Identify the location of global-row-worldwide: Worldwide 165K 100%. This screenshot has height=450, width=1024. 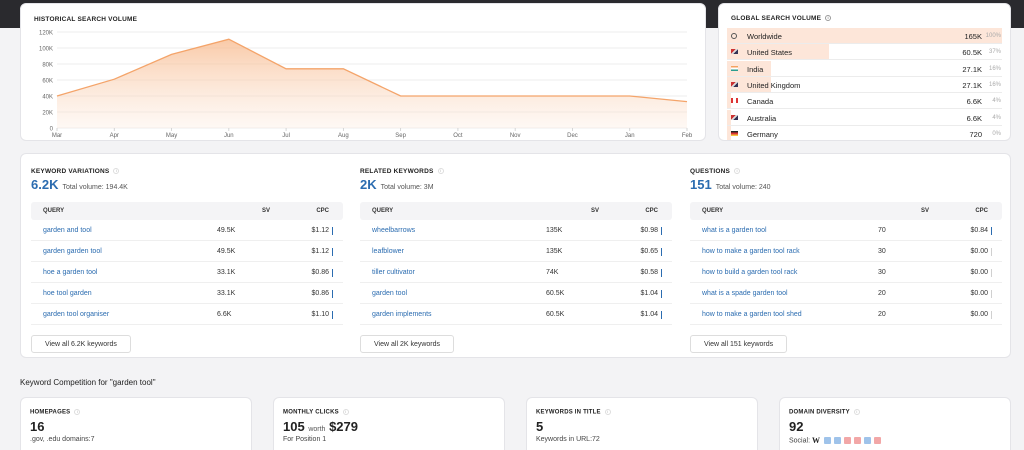
(864, 36).